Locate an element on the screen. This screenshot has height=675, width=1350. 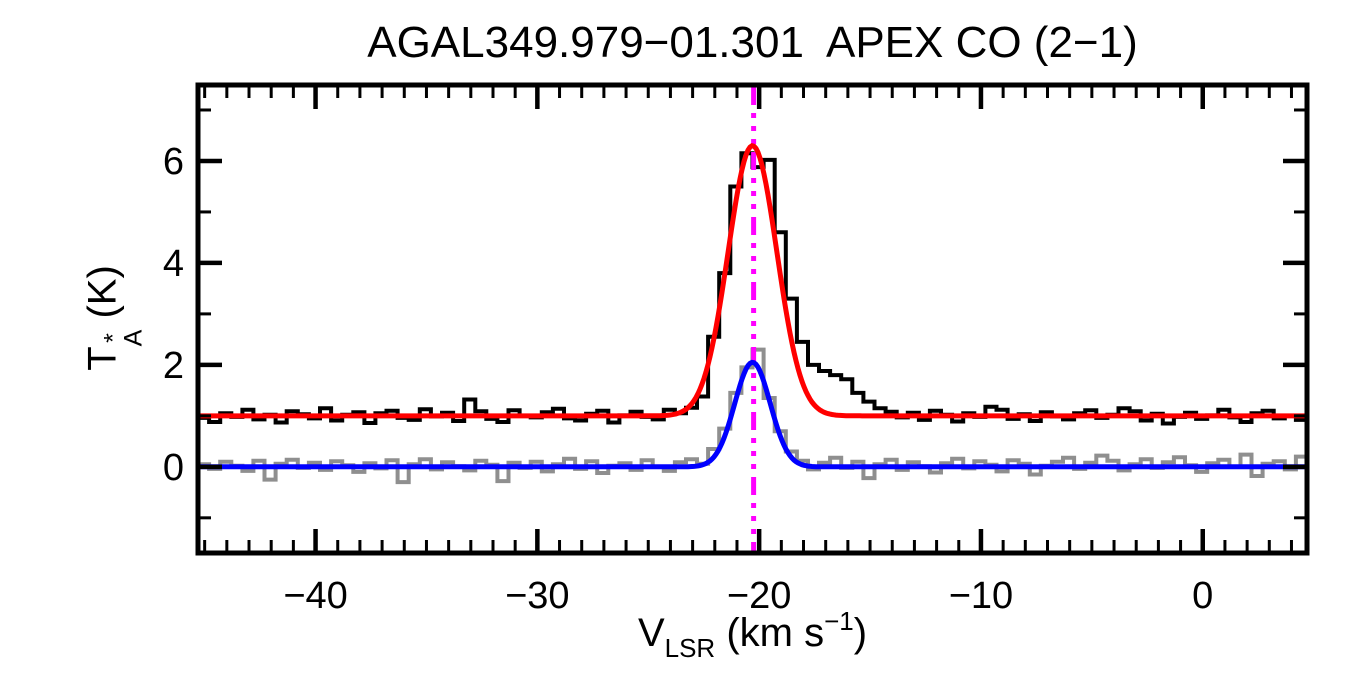
x-label-unit-open: (km s is located at coordinates (770, 633).